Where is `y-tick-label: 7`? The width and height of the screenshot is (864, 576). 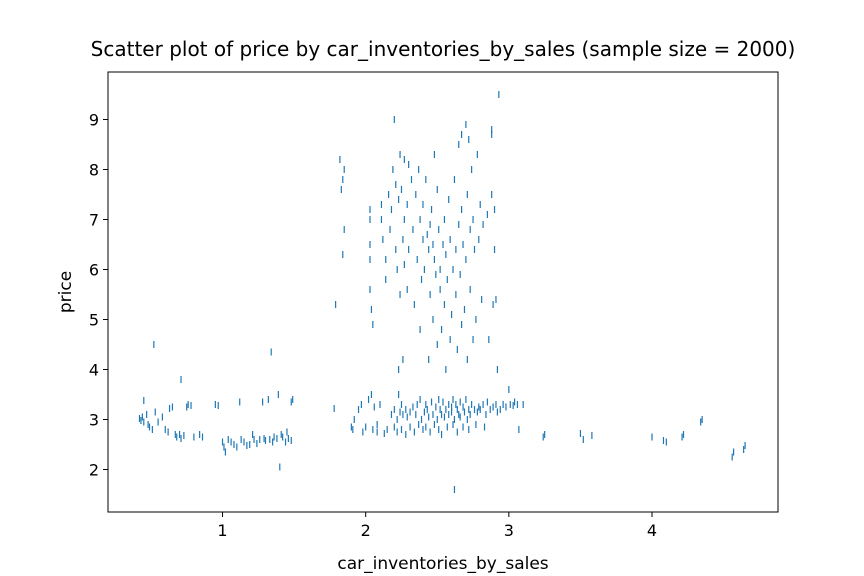 y-tick-label: 7 is located at coordinates (94, 220).